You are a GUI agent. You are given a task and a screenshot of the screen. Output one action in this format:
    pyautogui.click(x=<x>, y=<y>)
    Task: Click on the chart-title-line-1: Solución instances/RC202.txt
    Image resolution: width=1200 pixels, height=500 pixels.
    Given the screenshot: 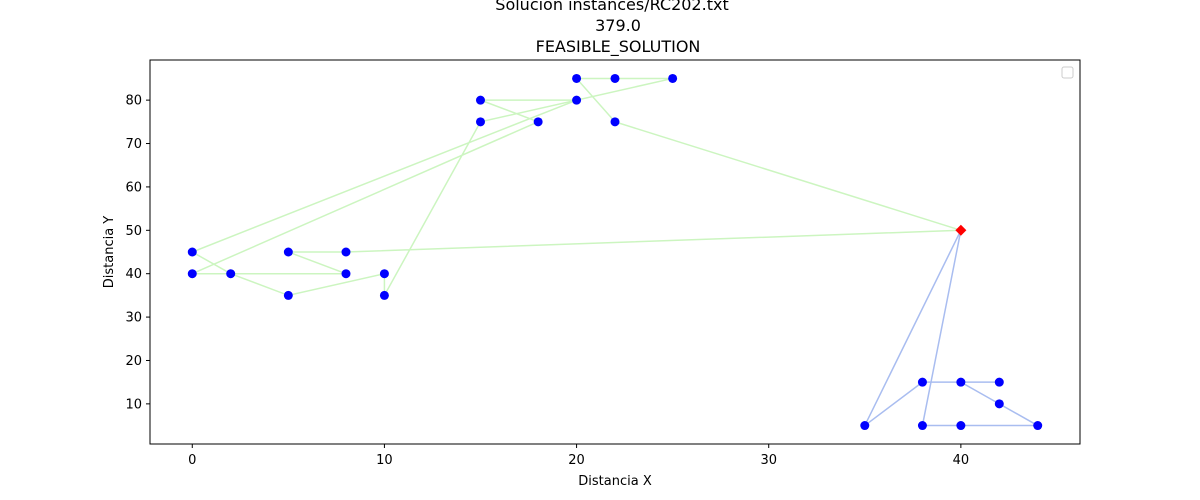 What is the action you would take?
    pyautogui.click(x=611, y=7)
    